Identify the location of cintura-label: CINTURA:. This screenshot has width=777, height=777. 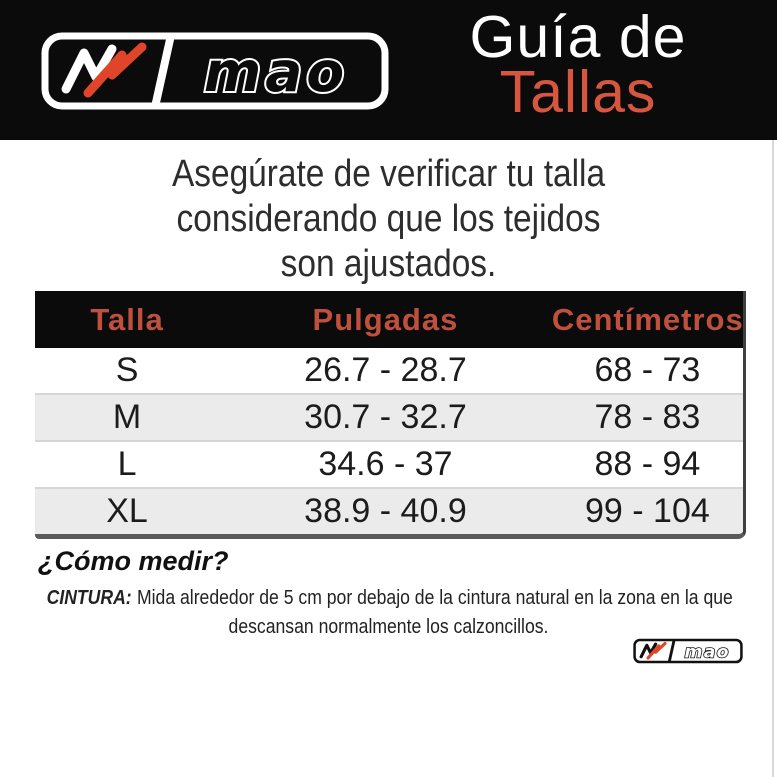
(89, 598).